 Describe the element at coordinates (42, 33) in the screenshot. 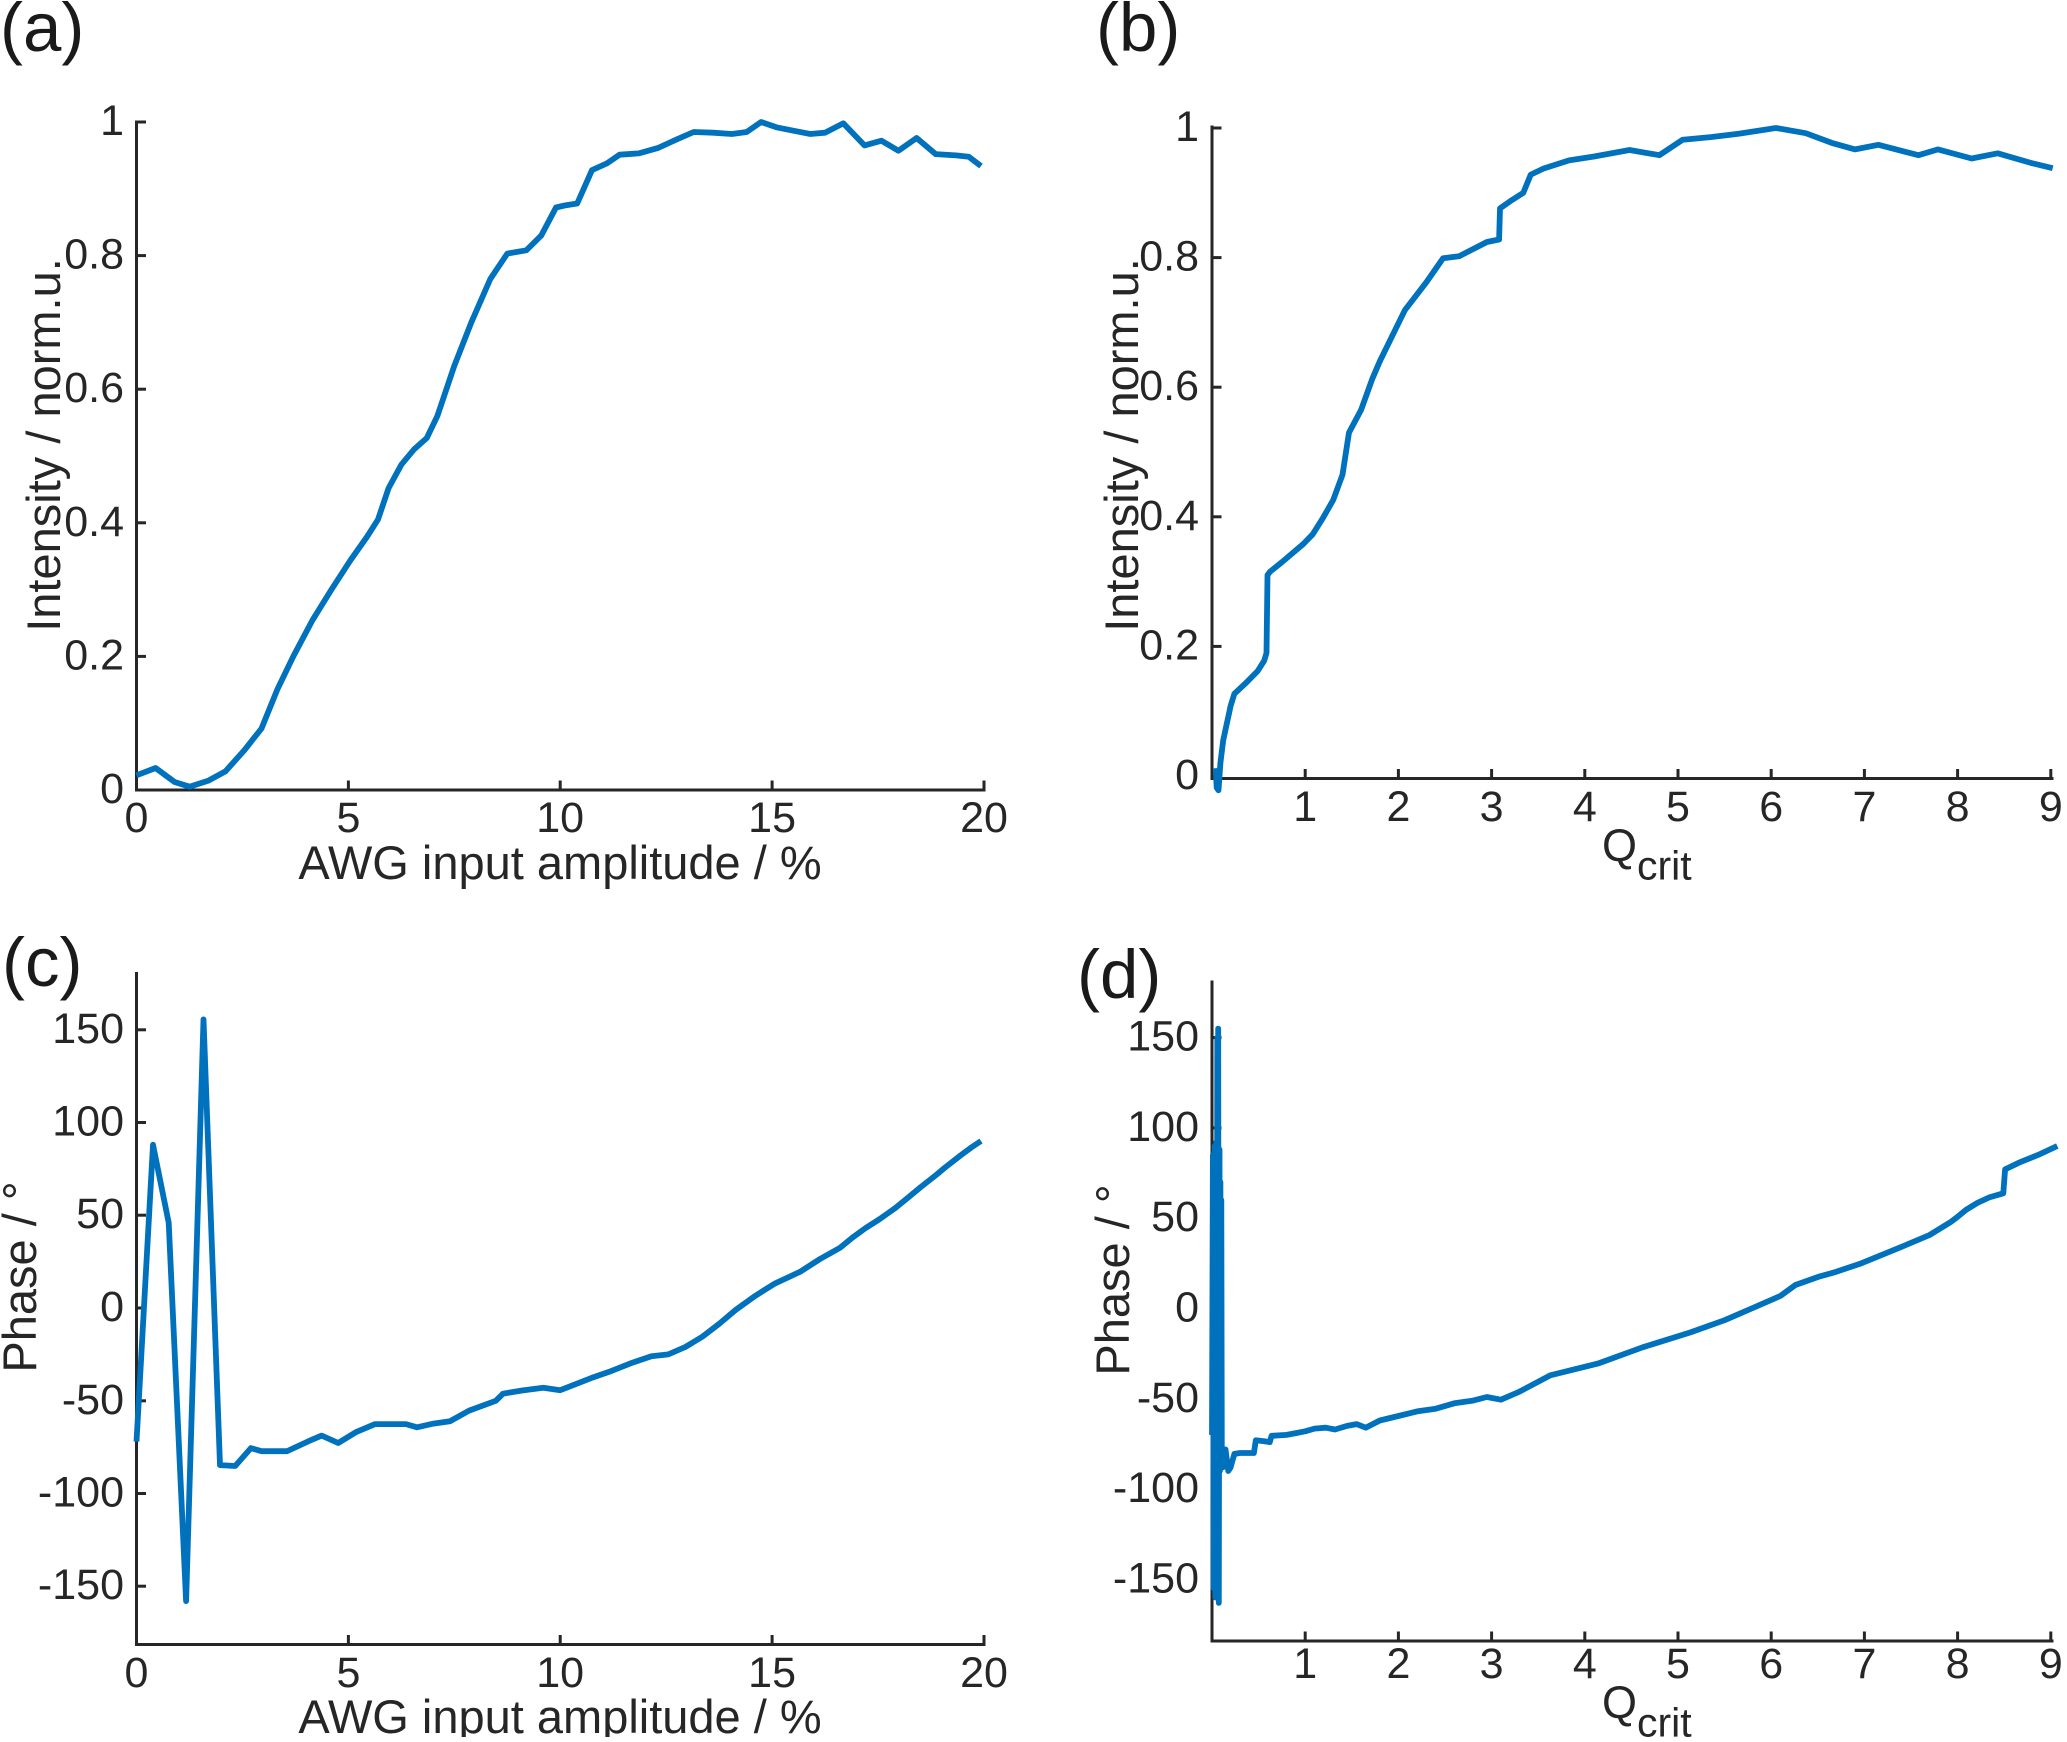

I see `svg-text: (a)` at that location.